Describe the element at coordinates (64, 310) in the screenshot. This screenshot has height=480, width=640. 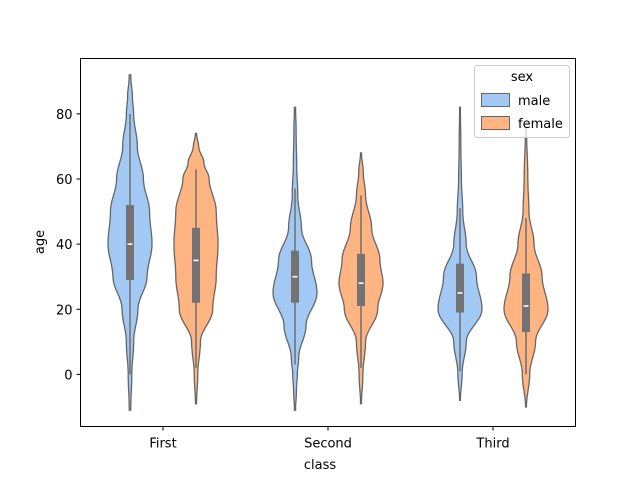
I see `y-tick-label-20: 20` at that location.